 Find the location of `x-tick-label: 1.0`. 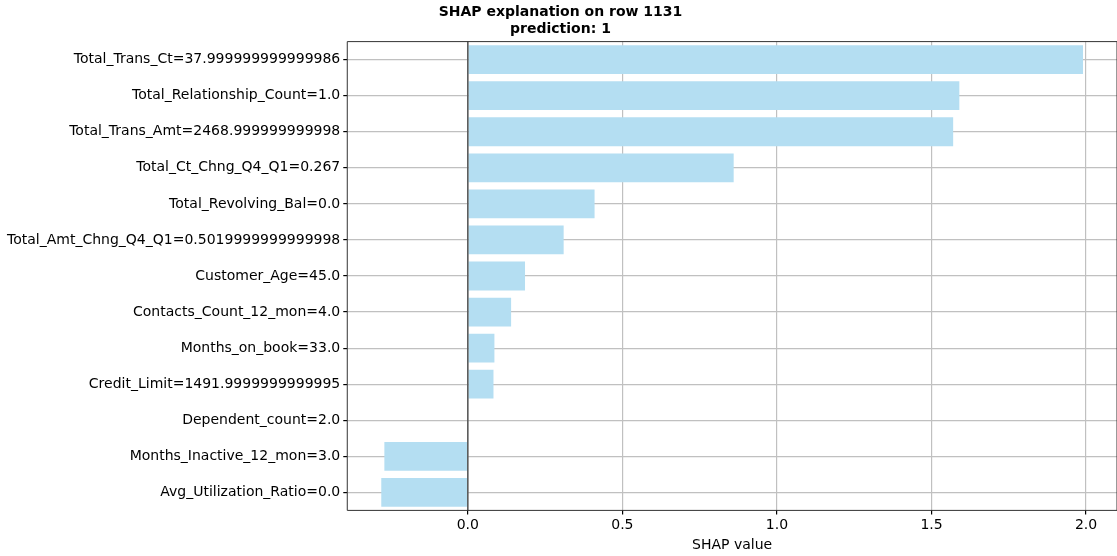

x-tick-label: 1.0 is located at coordinates (777, 524).